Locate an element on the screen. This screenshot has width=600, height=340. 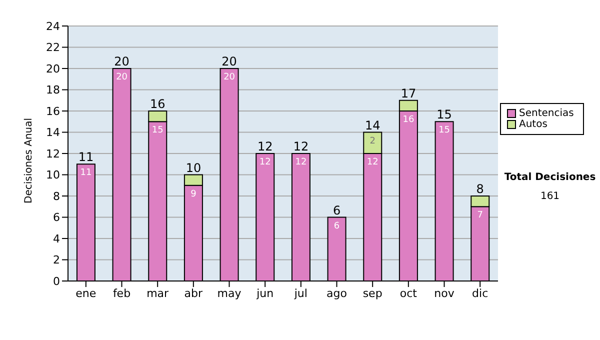
data-label: 6 is located at coordinates (337, 226).